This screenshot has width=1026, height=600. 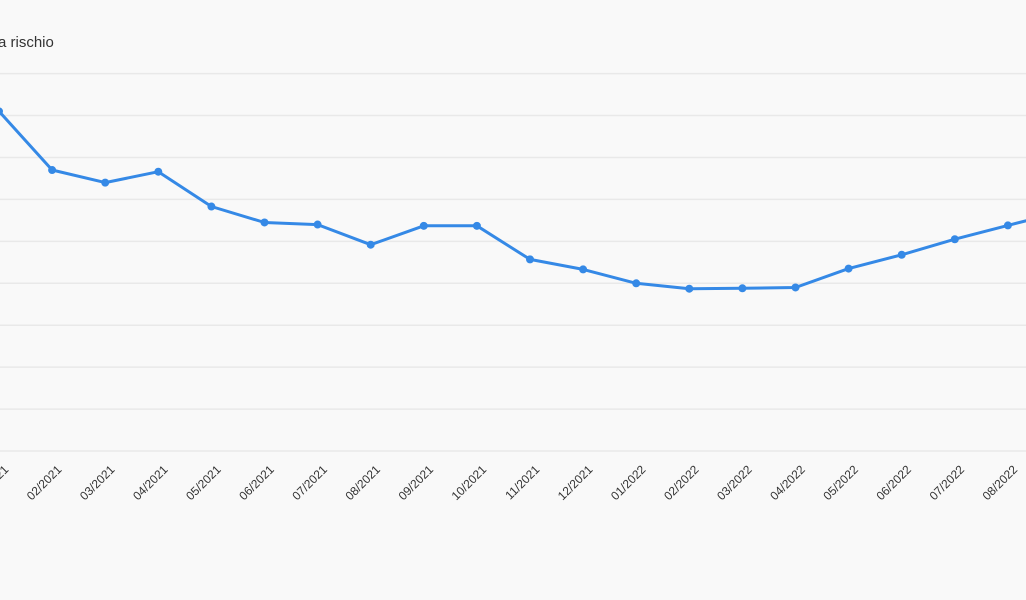 I want to click on x-tick-label: 02/2021, so click(x=44, y=482).